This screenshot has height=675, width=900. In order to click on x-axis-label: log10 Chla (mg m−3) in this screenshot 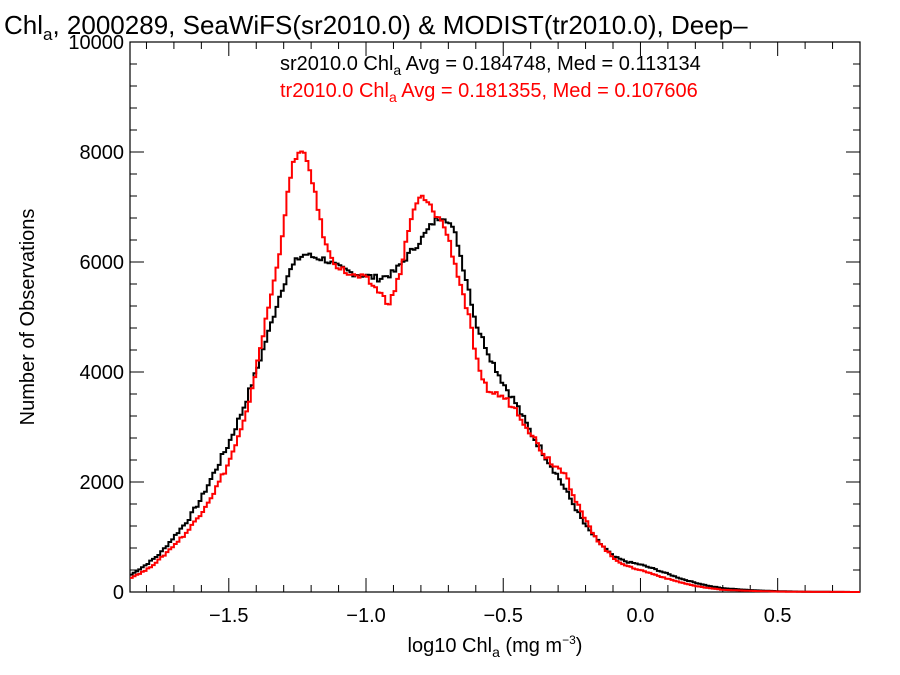, I will do `click(495, 646)`.